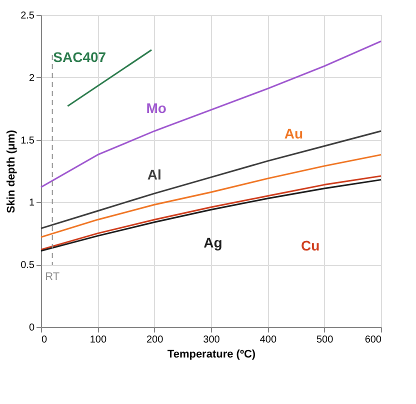  Describe the element at coordinates (310, 246) in the screenshot. I see `text: Cu` at that location.